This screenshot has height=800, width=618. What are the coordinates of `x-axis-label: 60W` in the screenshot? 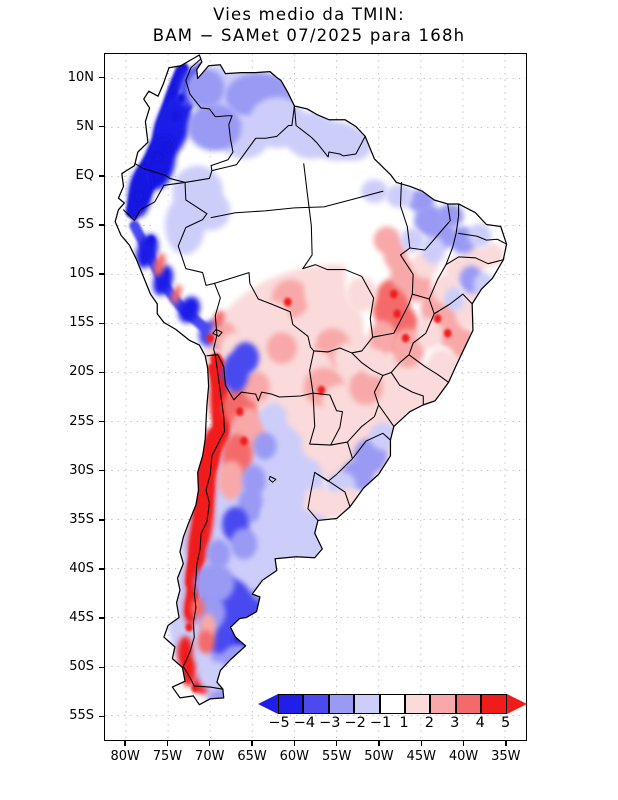 It's located at (294, 756).